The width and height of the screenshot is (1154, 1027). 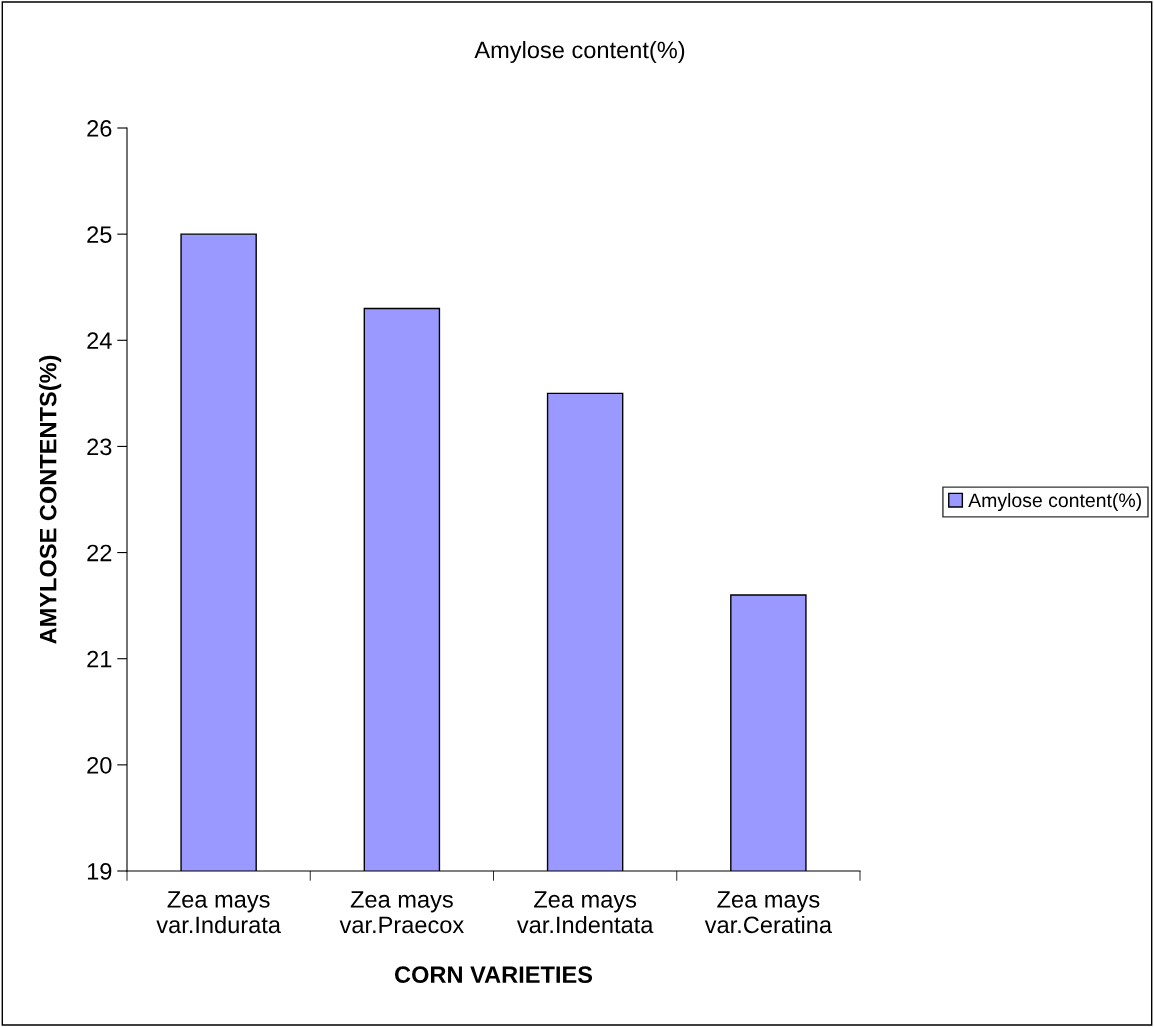 I want to click on y-tick-label: 22, so click(x=99, y=553).